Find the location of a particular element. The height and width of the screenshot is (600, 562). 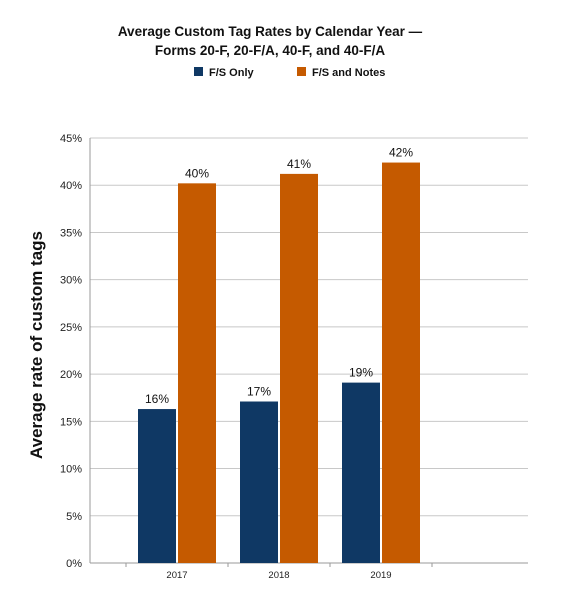

data-label: 42% is located at coordinates (401, 153).